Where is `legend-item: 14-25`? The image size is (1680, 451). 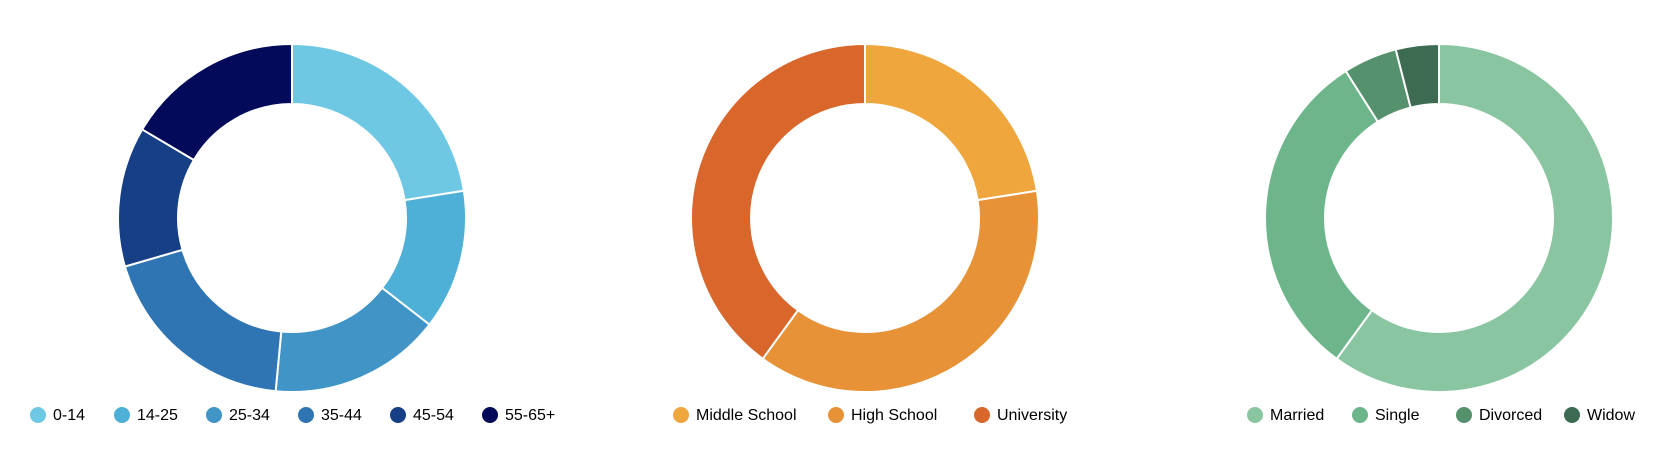 legend-item: 14-25 is located at coordinates (146, 415).